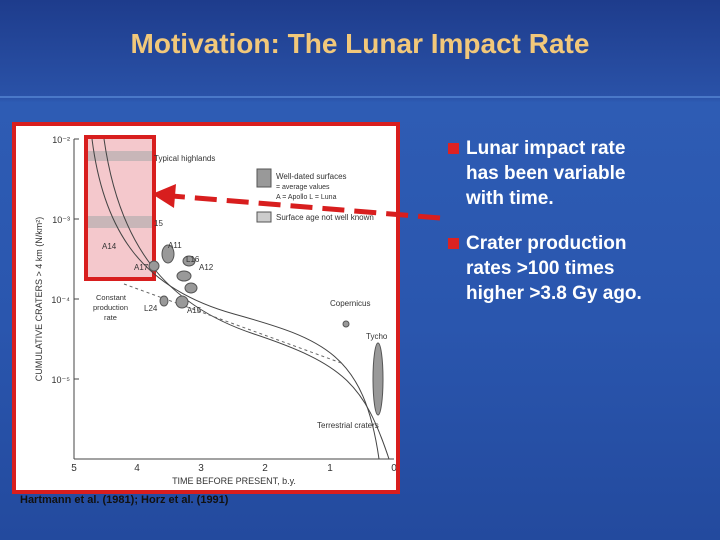  Describe the element at coordinates (110, 307) in the screenshot. I see `annotation: production` at that location.